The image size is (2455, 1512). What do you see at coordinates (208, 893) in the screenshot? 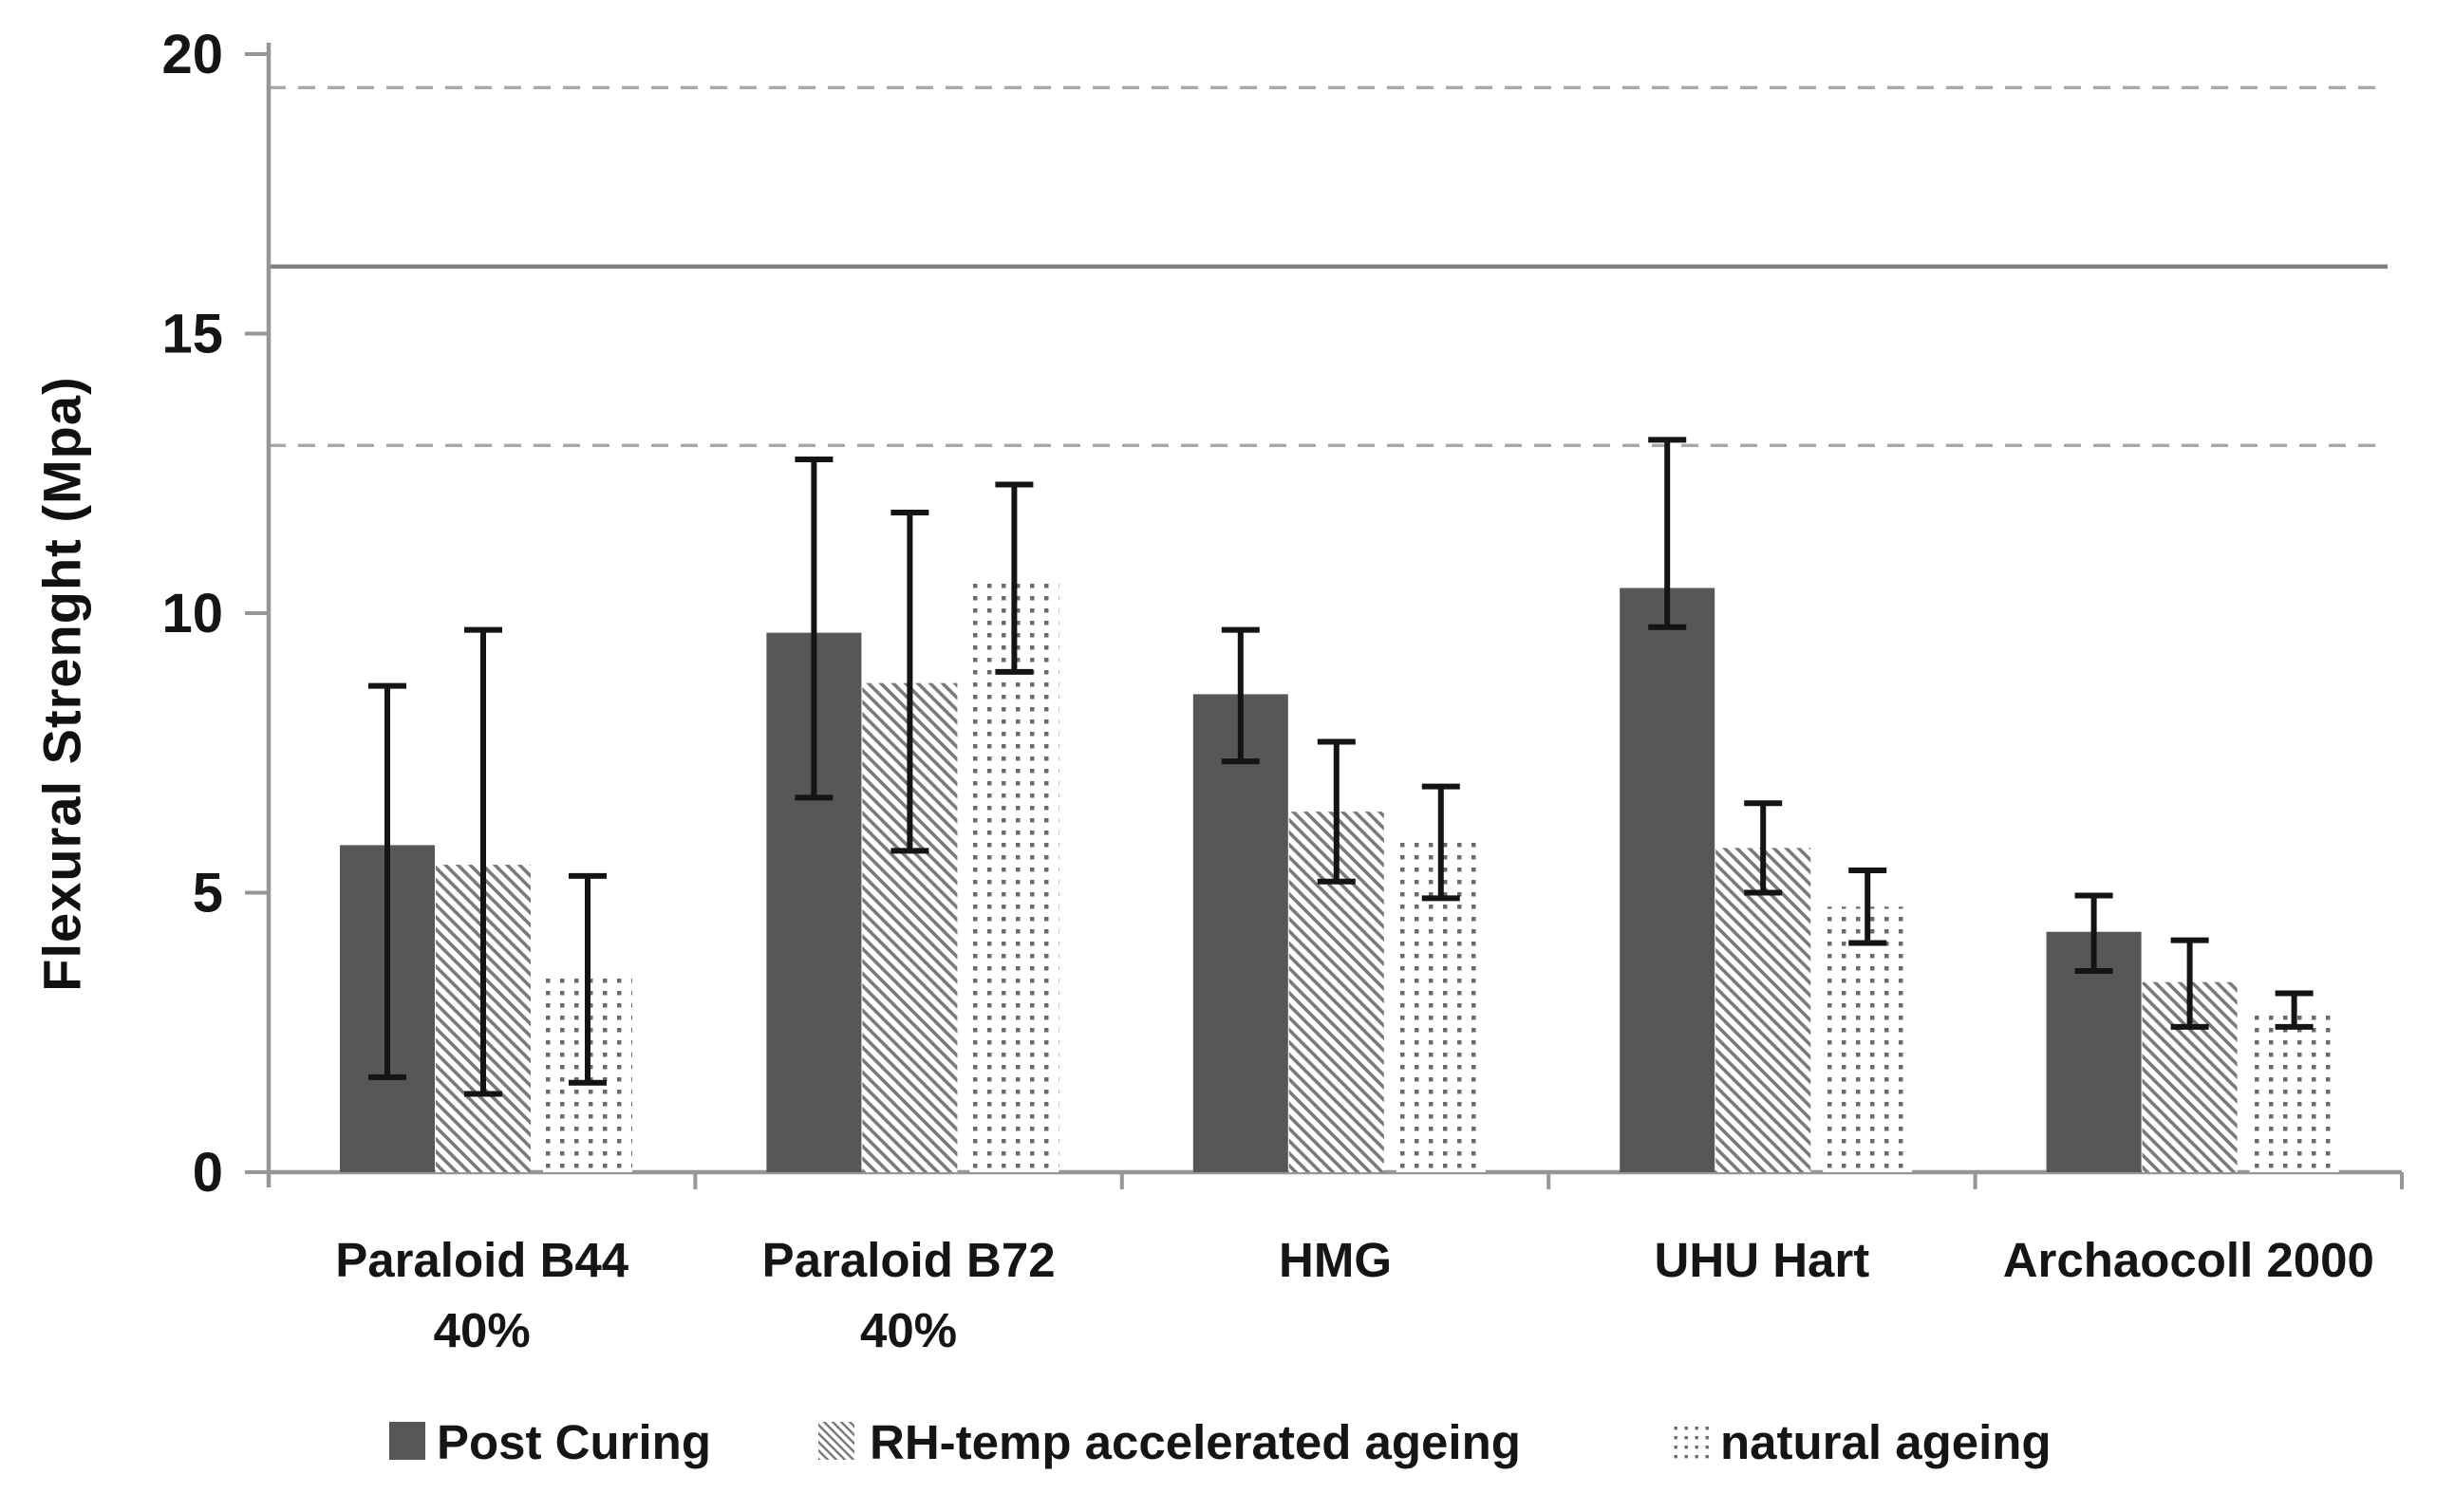
I see `y-tick-label-5: 5` at bounding box center [208, 893].